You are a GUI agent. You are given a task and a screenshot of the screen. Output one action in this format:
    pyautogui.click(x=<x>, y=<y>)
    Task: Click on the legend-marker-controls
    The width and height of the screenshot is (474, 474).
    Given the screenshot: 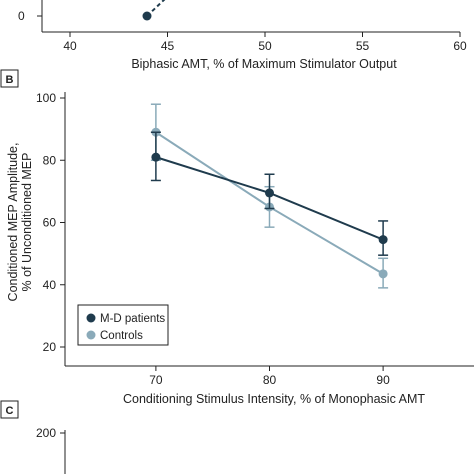 What is the action you would take?
    pyautogui.click(x=91, y=335)
    